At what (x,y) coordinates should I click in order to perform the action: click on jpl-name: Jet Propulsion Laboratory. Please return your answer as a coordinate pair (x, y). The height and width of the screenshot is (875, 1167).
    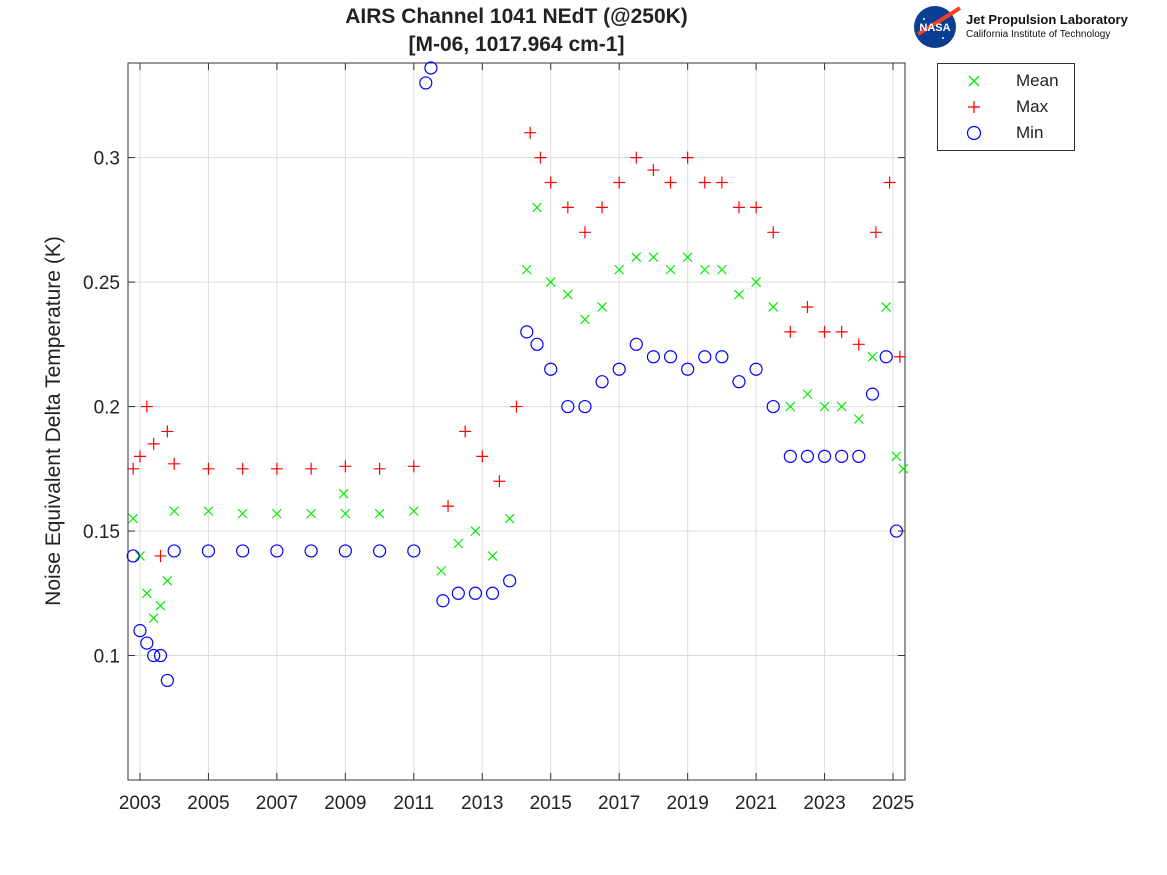
    Looking at the image, I should click on (1047, 19).